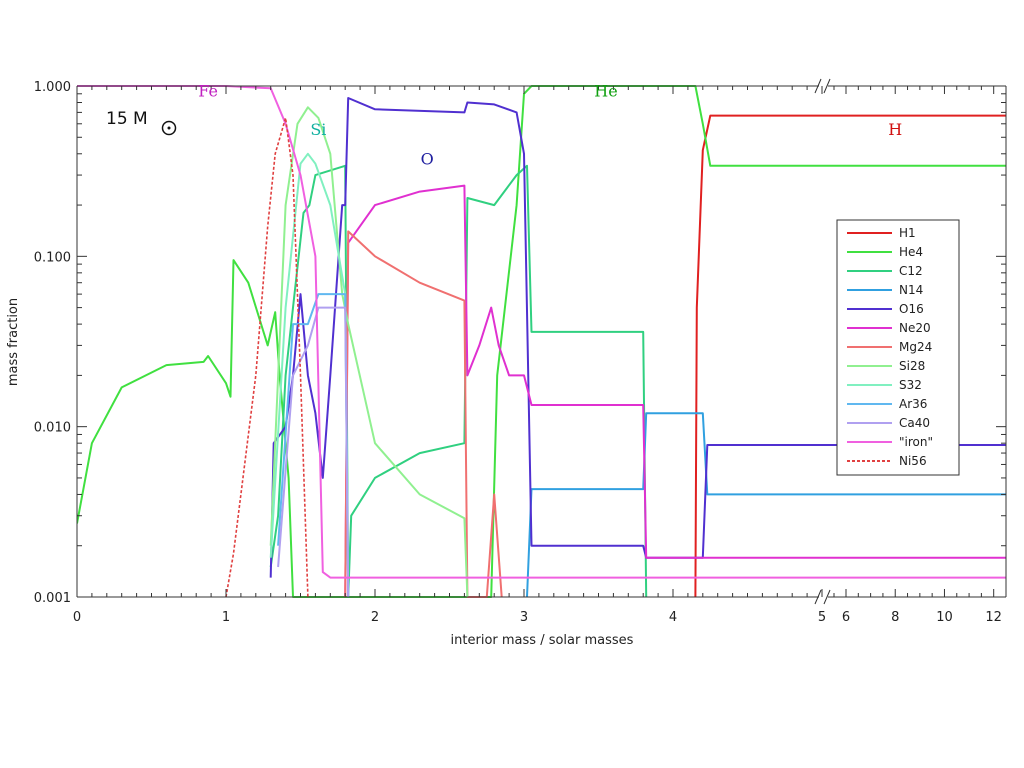 This screenshot has width=1024, height=768. I want to click on legend-entry: Si28, so click(912, 366).